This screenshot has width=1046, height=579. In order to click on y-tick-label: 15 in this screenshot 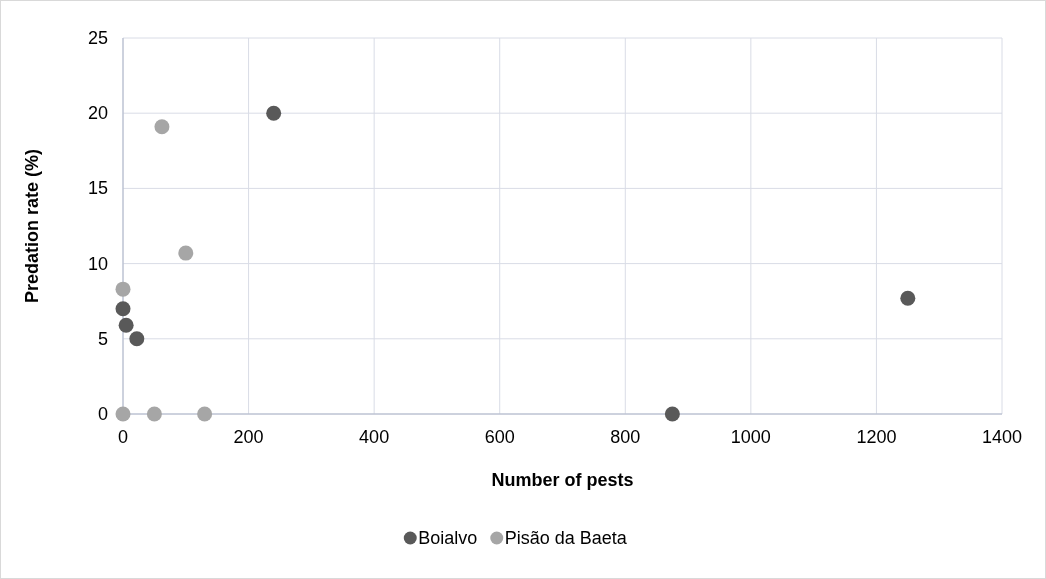, I will do `click(97, 188)`.